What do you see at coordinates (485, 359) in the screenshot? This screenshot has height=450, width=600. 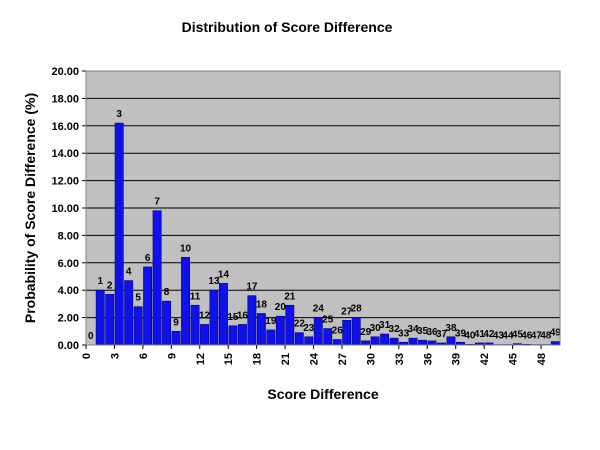 I see `x-tick-label: 42` at bounding box center [485, 359].